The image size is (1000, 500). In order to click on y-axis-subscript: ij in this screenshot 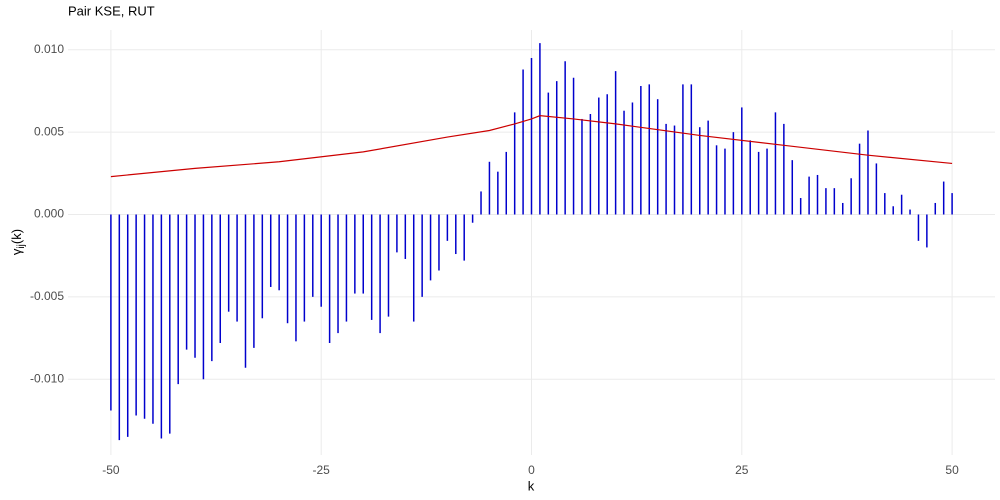, I will do `click(21, 246)`.